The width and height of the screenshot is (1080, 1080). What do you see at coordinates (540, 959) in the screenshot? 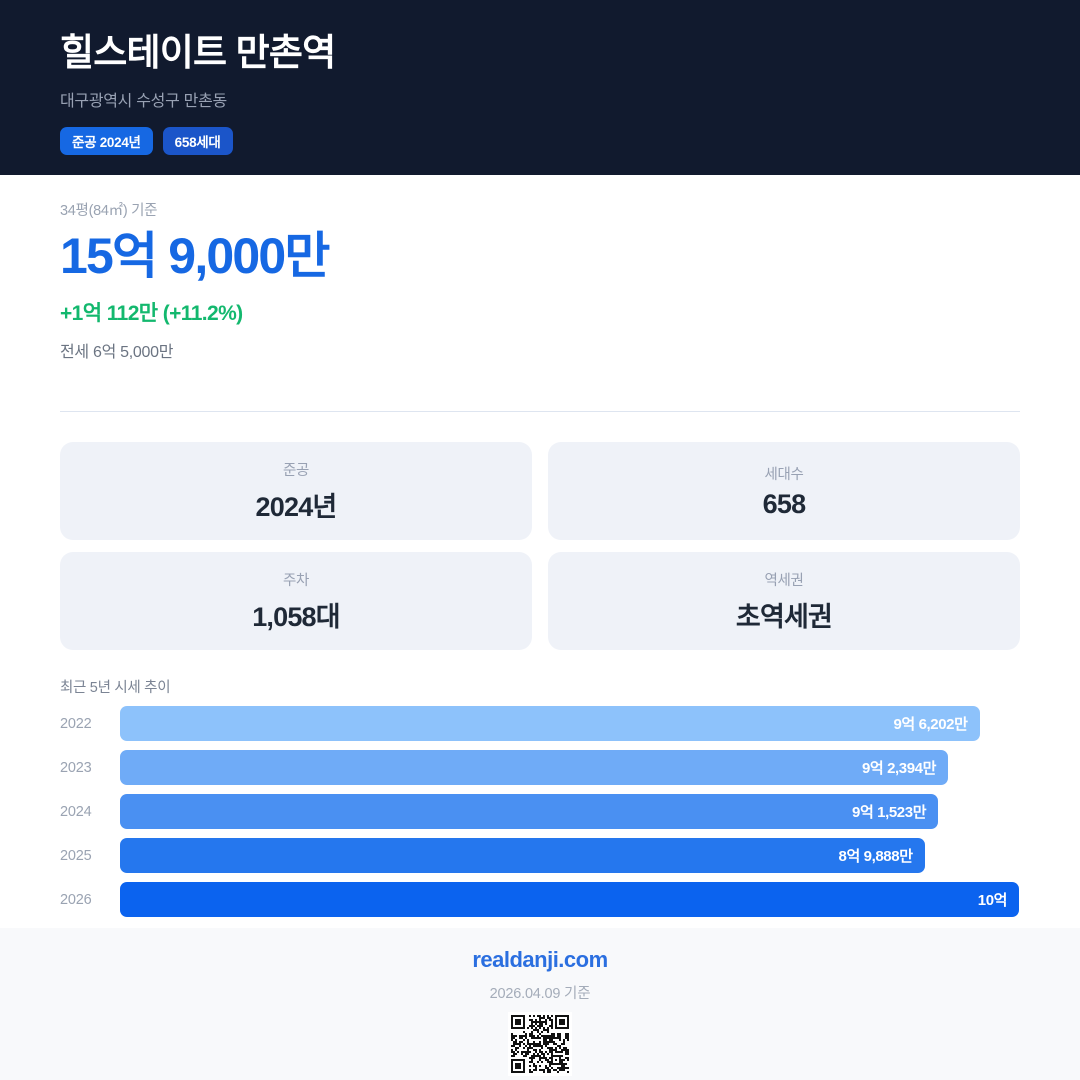
I see `footer-site-url: realdanji.com` at bounding box center [540, 959].